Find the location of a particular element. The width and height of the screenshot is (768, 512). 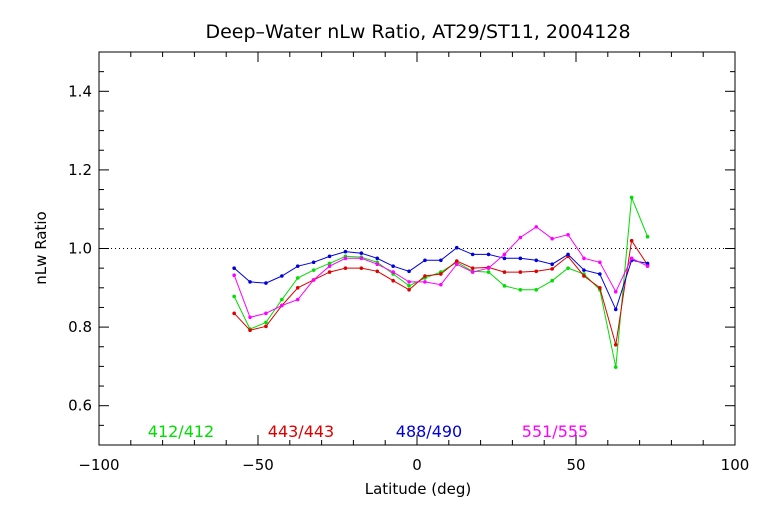

y-tick-label: 1.4 is located at coordinates (80, 91).